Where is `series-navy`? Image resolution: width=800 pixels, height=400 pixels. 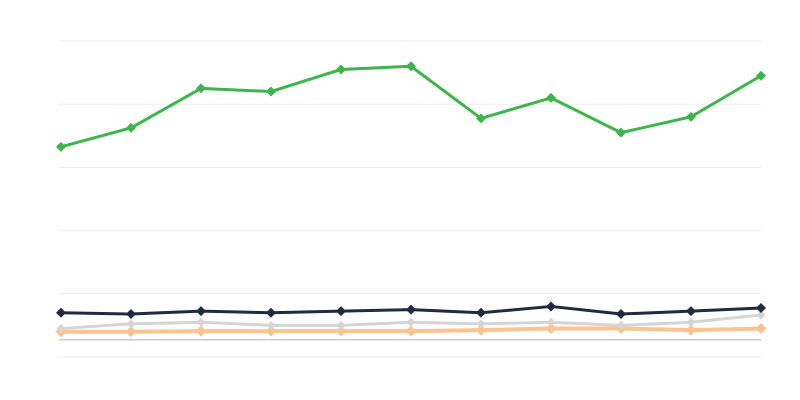 series-navy is located at coordinates (411, 310).